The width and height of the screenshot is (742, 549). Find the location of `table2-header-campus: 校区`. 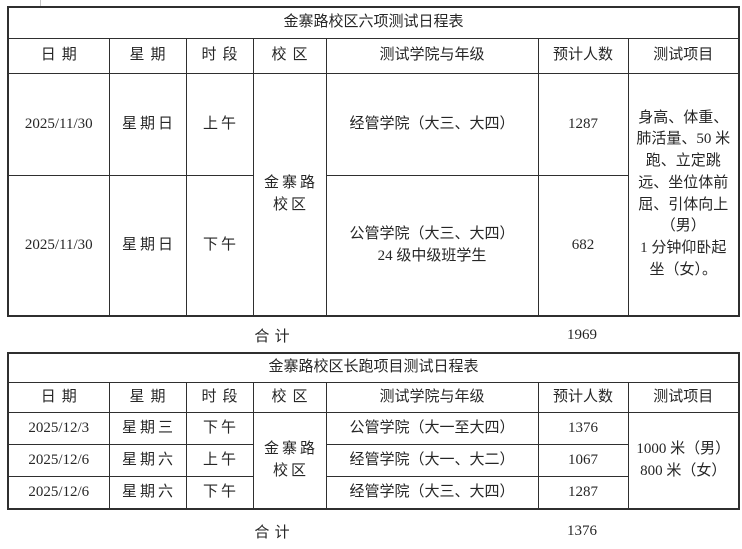

table2-header-campus: 校区 is located at coordinates (289, 397).